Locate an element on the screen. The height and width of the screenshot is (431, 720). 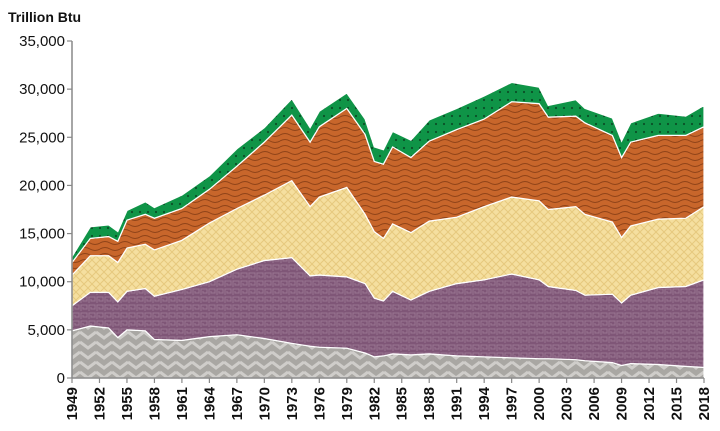
x-tick-label: 1979 is located at coordinates (347, 403).